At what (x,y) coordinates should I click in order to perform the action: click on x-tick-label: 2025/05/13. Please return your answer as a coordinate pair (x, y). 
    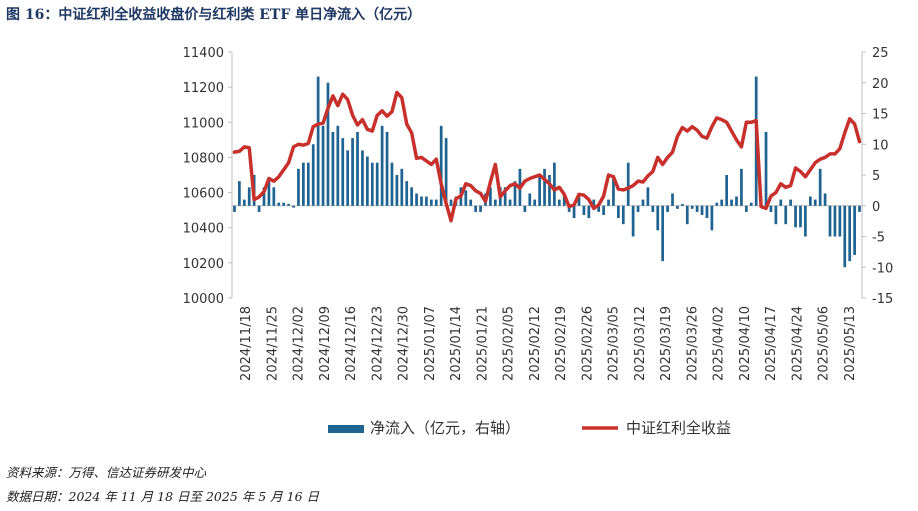
    Looking at the image, I should click on (850, 343).